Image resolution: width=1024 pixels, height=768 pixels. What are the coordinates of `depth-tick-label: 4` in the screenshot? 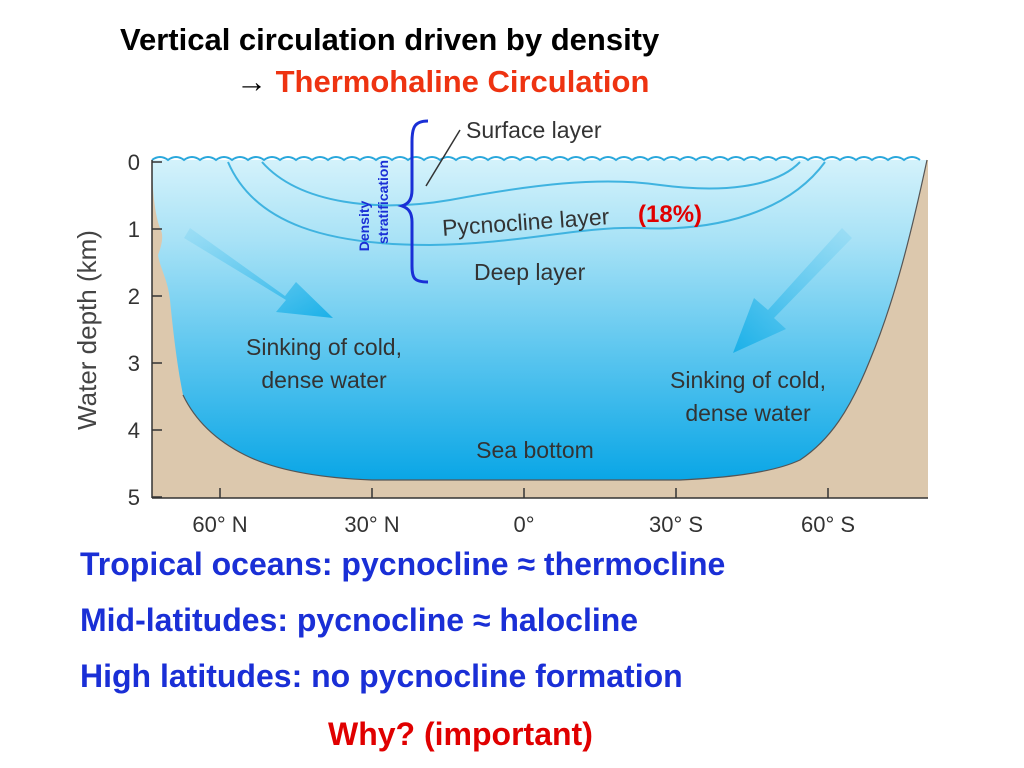 It's located at (134, 430).